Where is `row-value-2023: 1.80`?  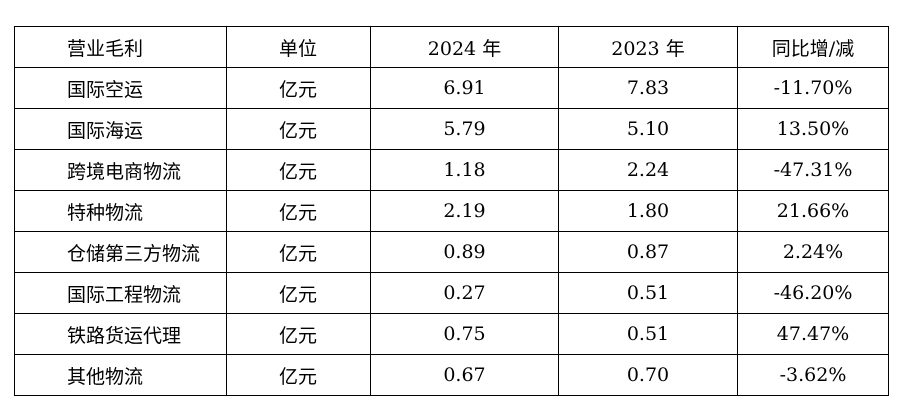 row-value-2023: 1.80 is located at coordinates (648, 211).